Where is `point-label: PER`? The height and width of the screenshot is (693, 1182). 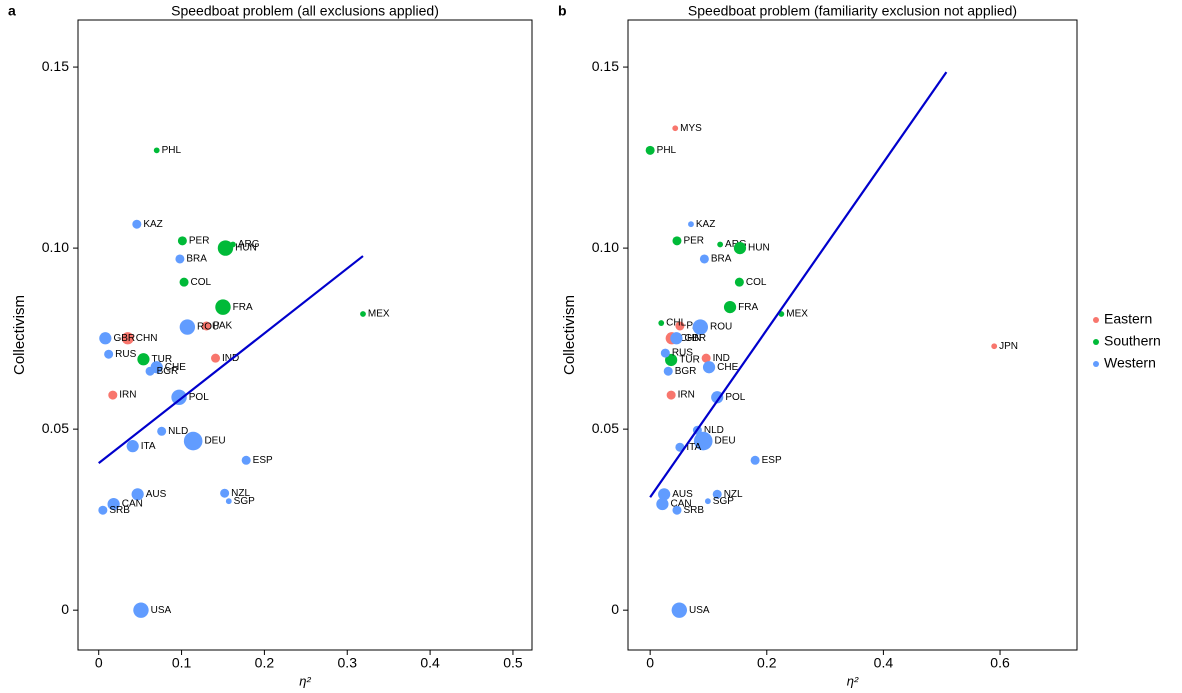
point-label: PER is located at coordinates (199, 241).